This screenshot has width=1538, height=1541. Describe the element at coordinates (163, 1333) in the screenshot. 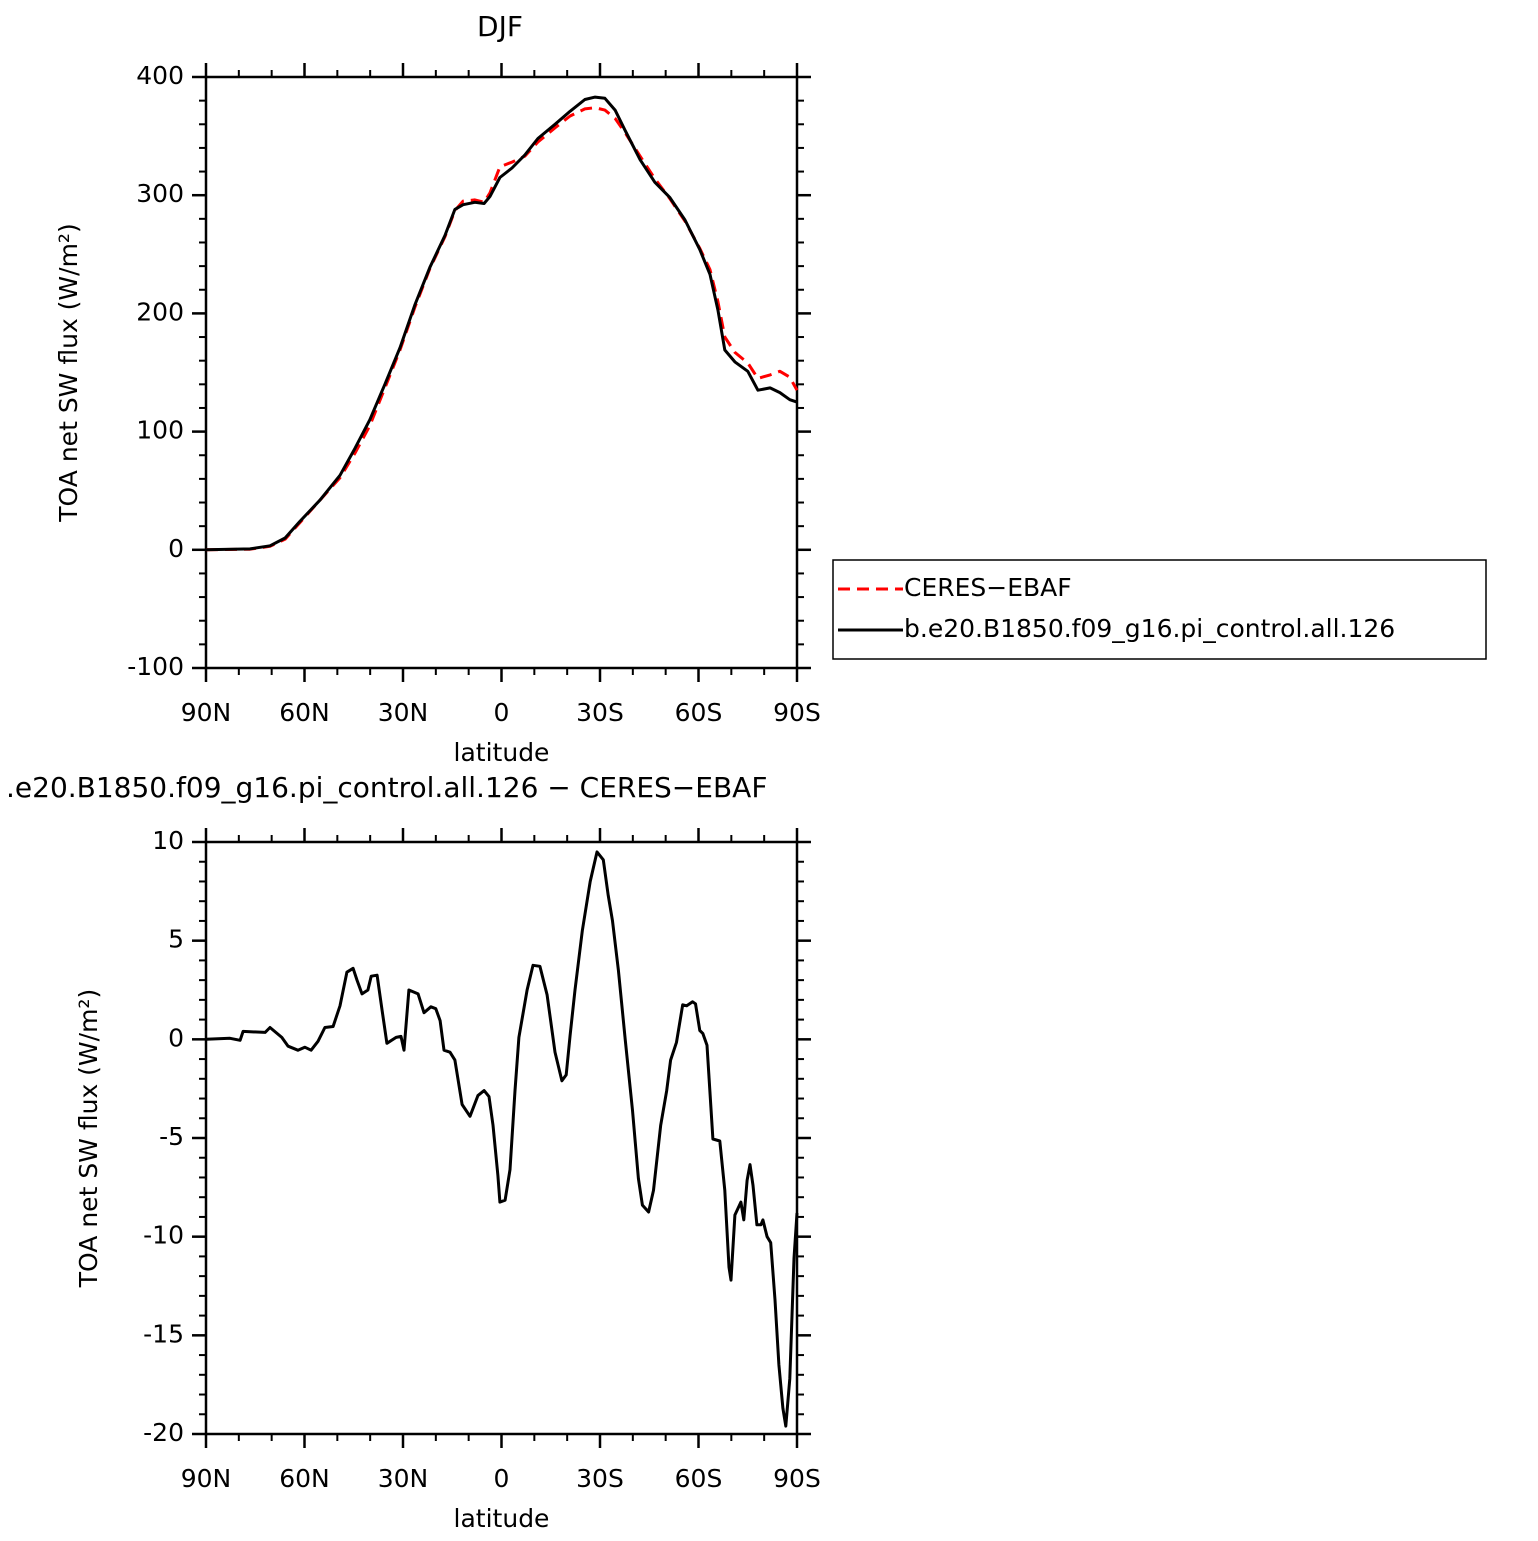

I see `y-tick-label: -15` at that location.